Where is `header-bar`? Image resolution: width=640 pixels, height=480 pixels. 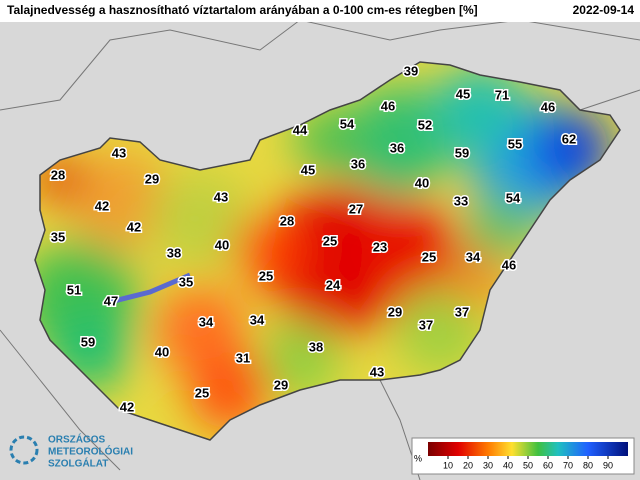 header-bar is located at coordinates (320, 11).